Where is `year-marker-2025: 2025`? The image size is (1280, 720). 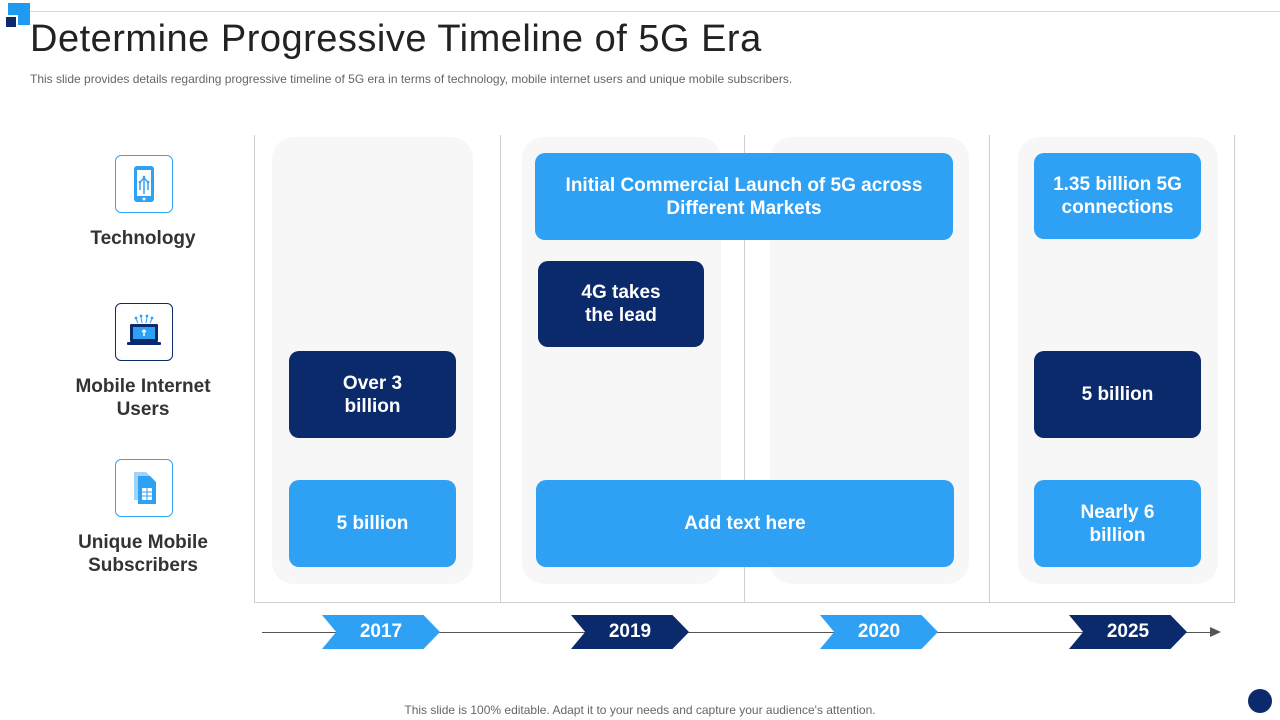
year-marker-2025: 2025 is located at coordinates (1128, 632).